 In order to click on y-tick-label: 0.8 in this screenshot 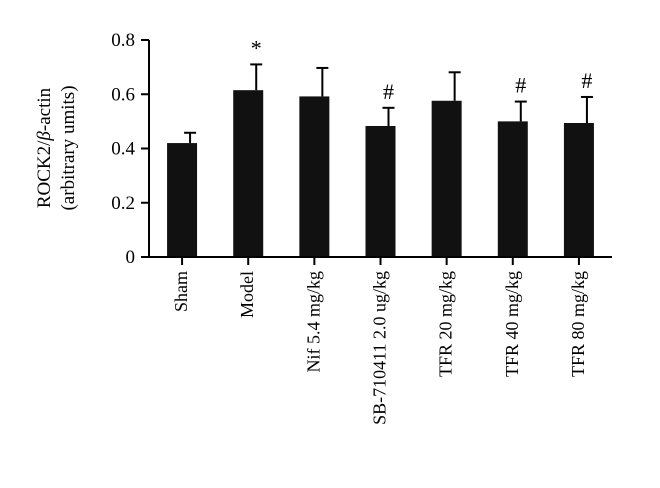, I will do `click(123, 40)`.